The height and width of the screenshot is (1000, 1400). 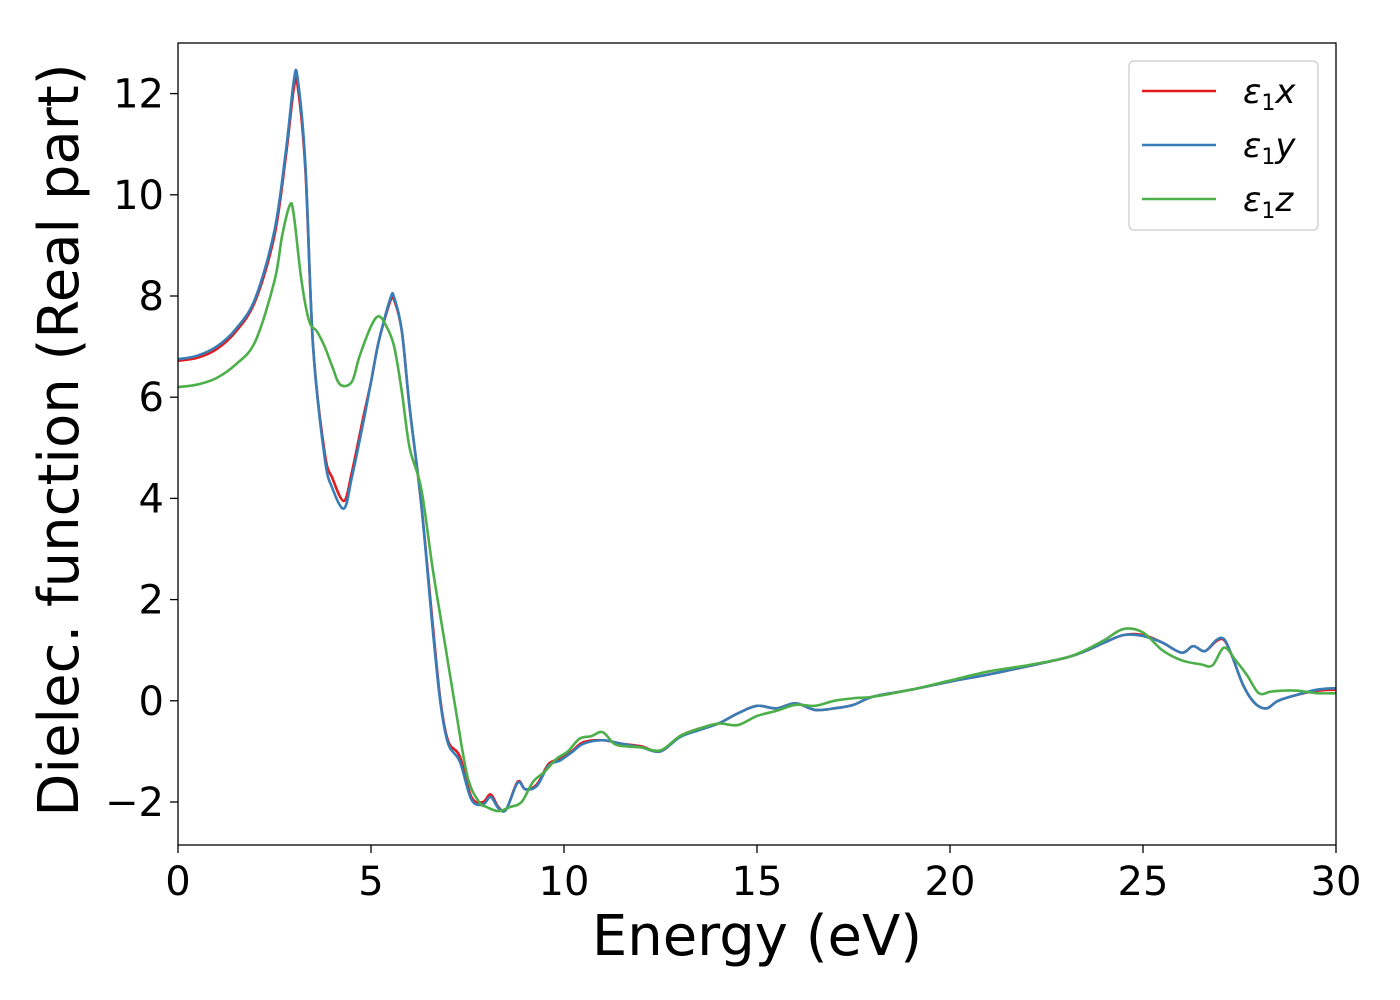 I want to click on x-tick-label: 20, so click(x=950, y=882).